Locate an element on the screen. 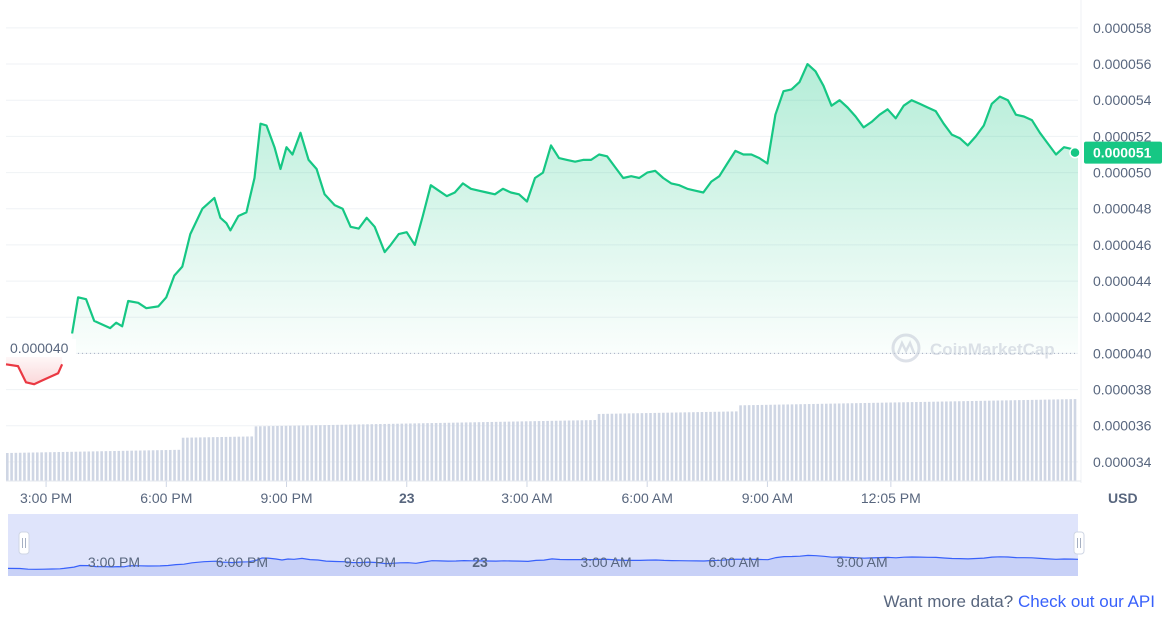  footer-text: Want more data? is located at coordinates (948, 601).